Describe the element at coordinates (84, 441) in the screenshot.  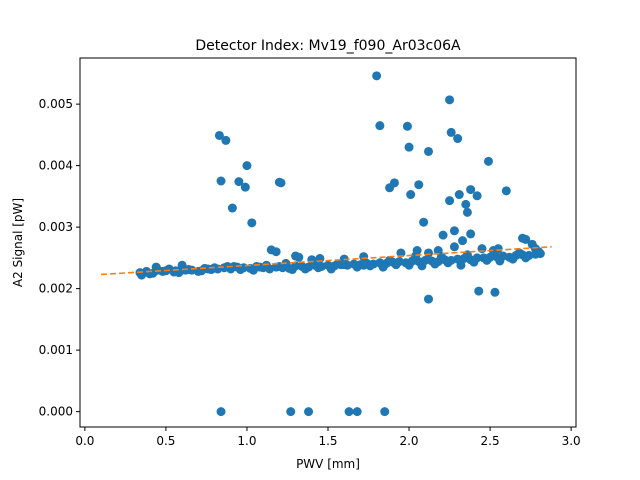
I see `x-tick-label: 0.0` at that location.